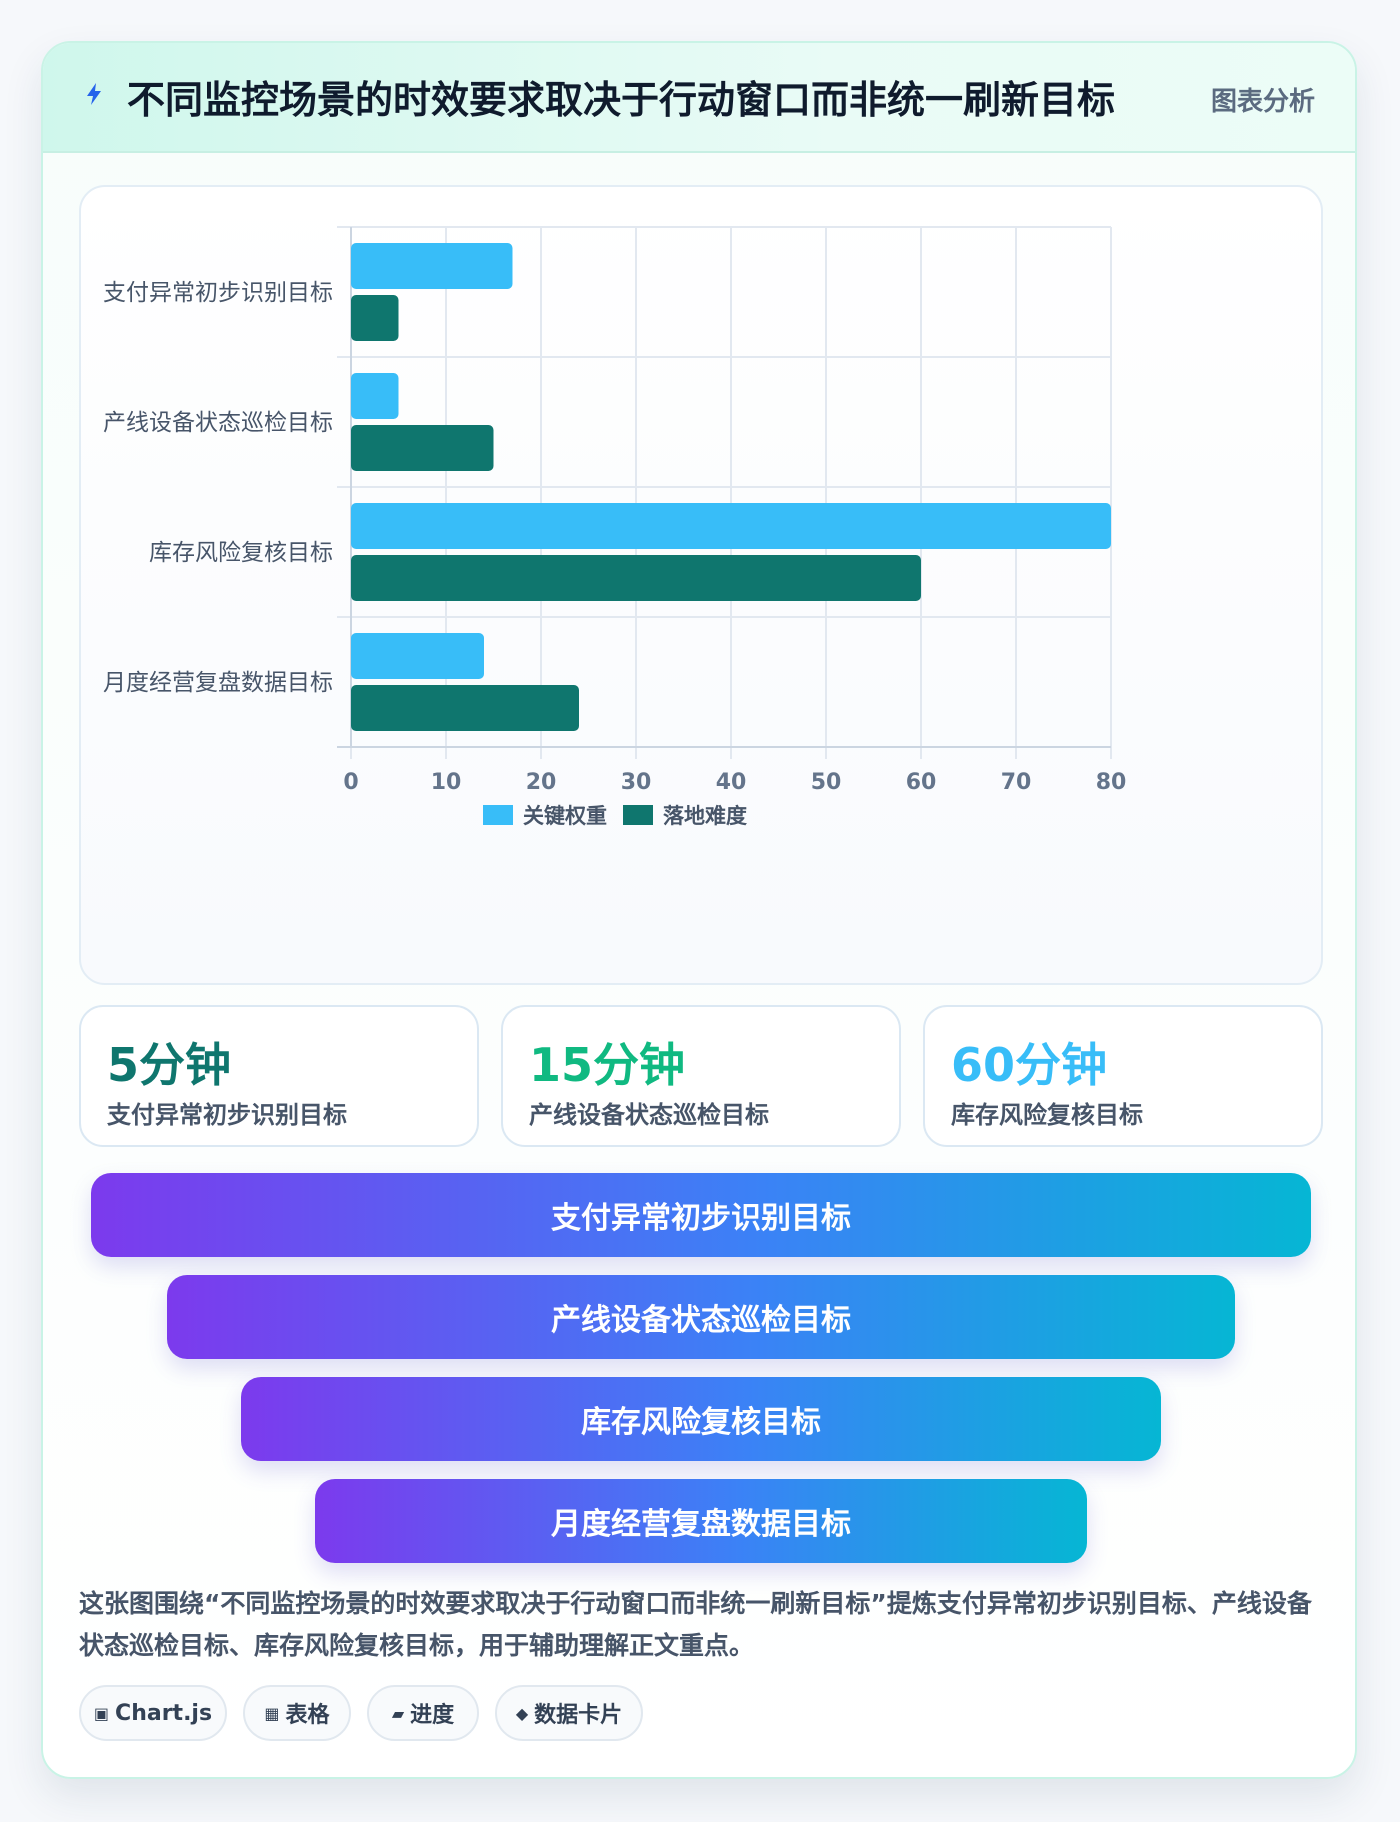 This screenshot has height=1822, width=1400. What do you see at coordinates (1047, 1115) in the screenshot?
I see `stat-label: 库存风险复核目标` at bounding box center [1047, 1115].